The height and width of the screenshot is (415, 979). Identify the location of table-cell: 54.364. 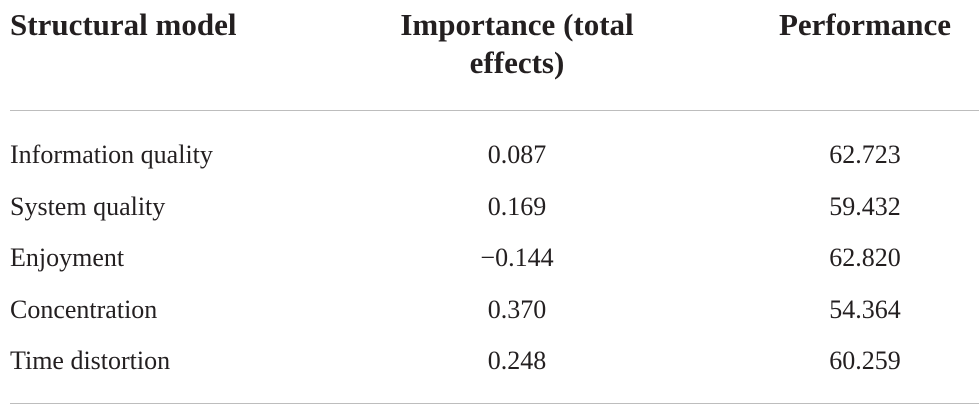
(865, 309).